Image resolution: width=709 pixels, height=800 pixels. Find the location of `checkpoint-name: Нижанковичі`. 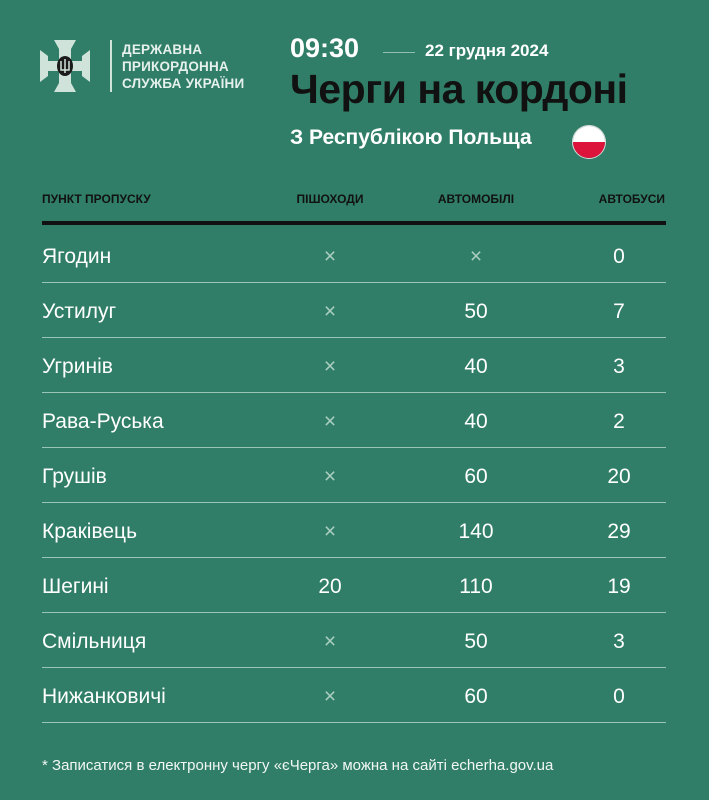

checkpoint-name: Нижанковичі is located at coordinates (104, 696).